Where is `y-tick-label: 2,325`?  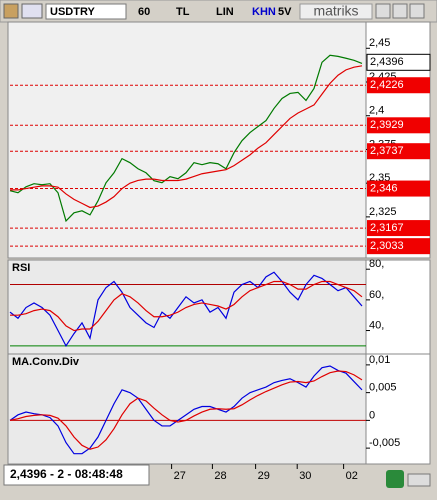 y-tick-label: 2,325 is located at coordinates (383, 212).